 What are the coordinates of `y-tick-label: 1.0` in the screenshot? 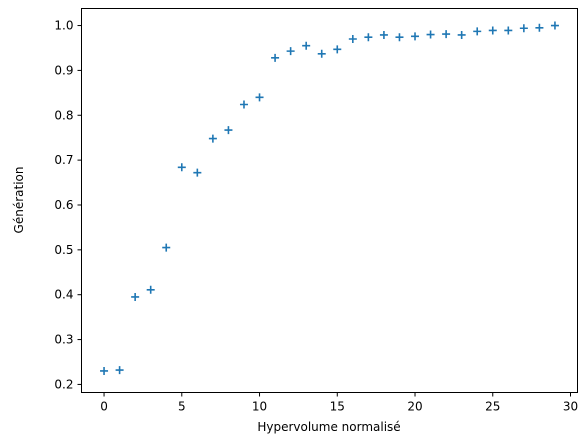 It's located at (63, 26).